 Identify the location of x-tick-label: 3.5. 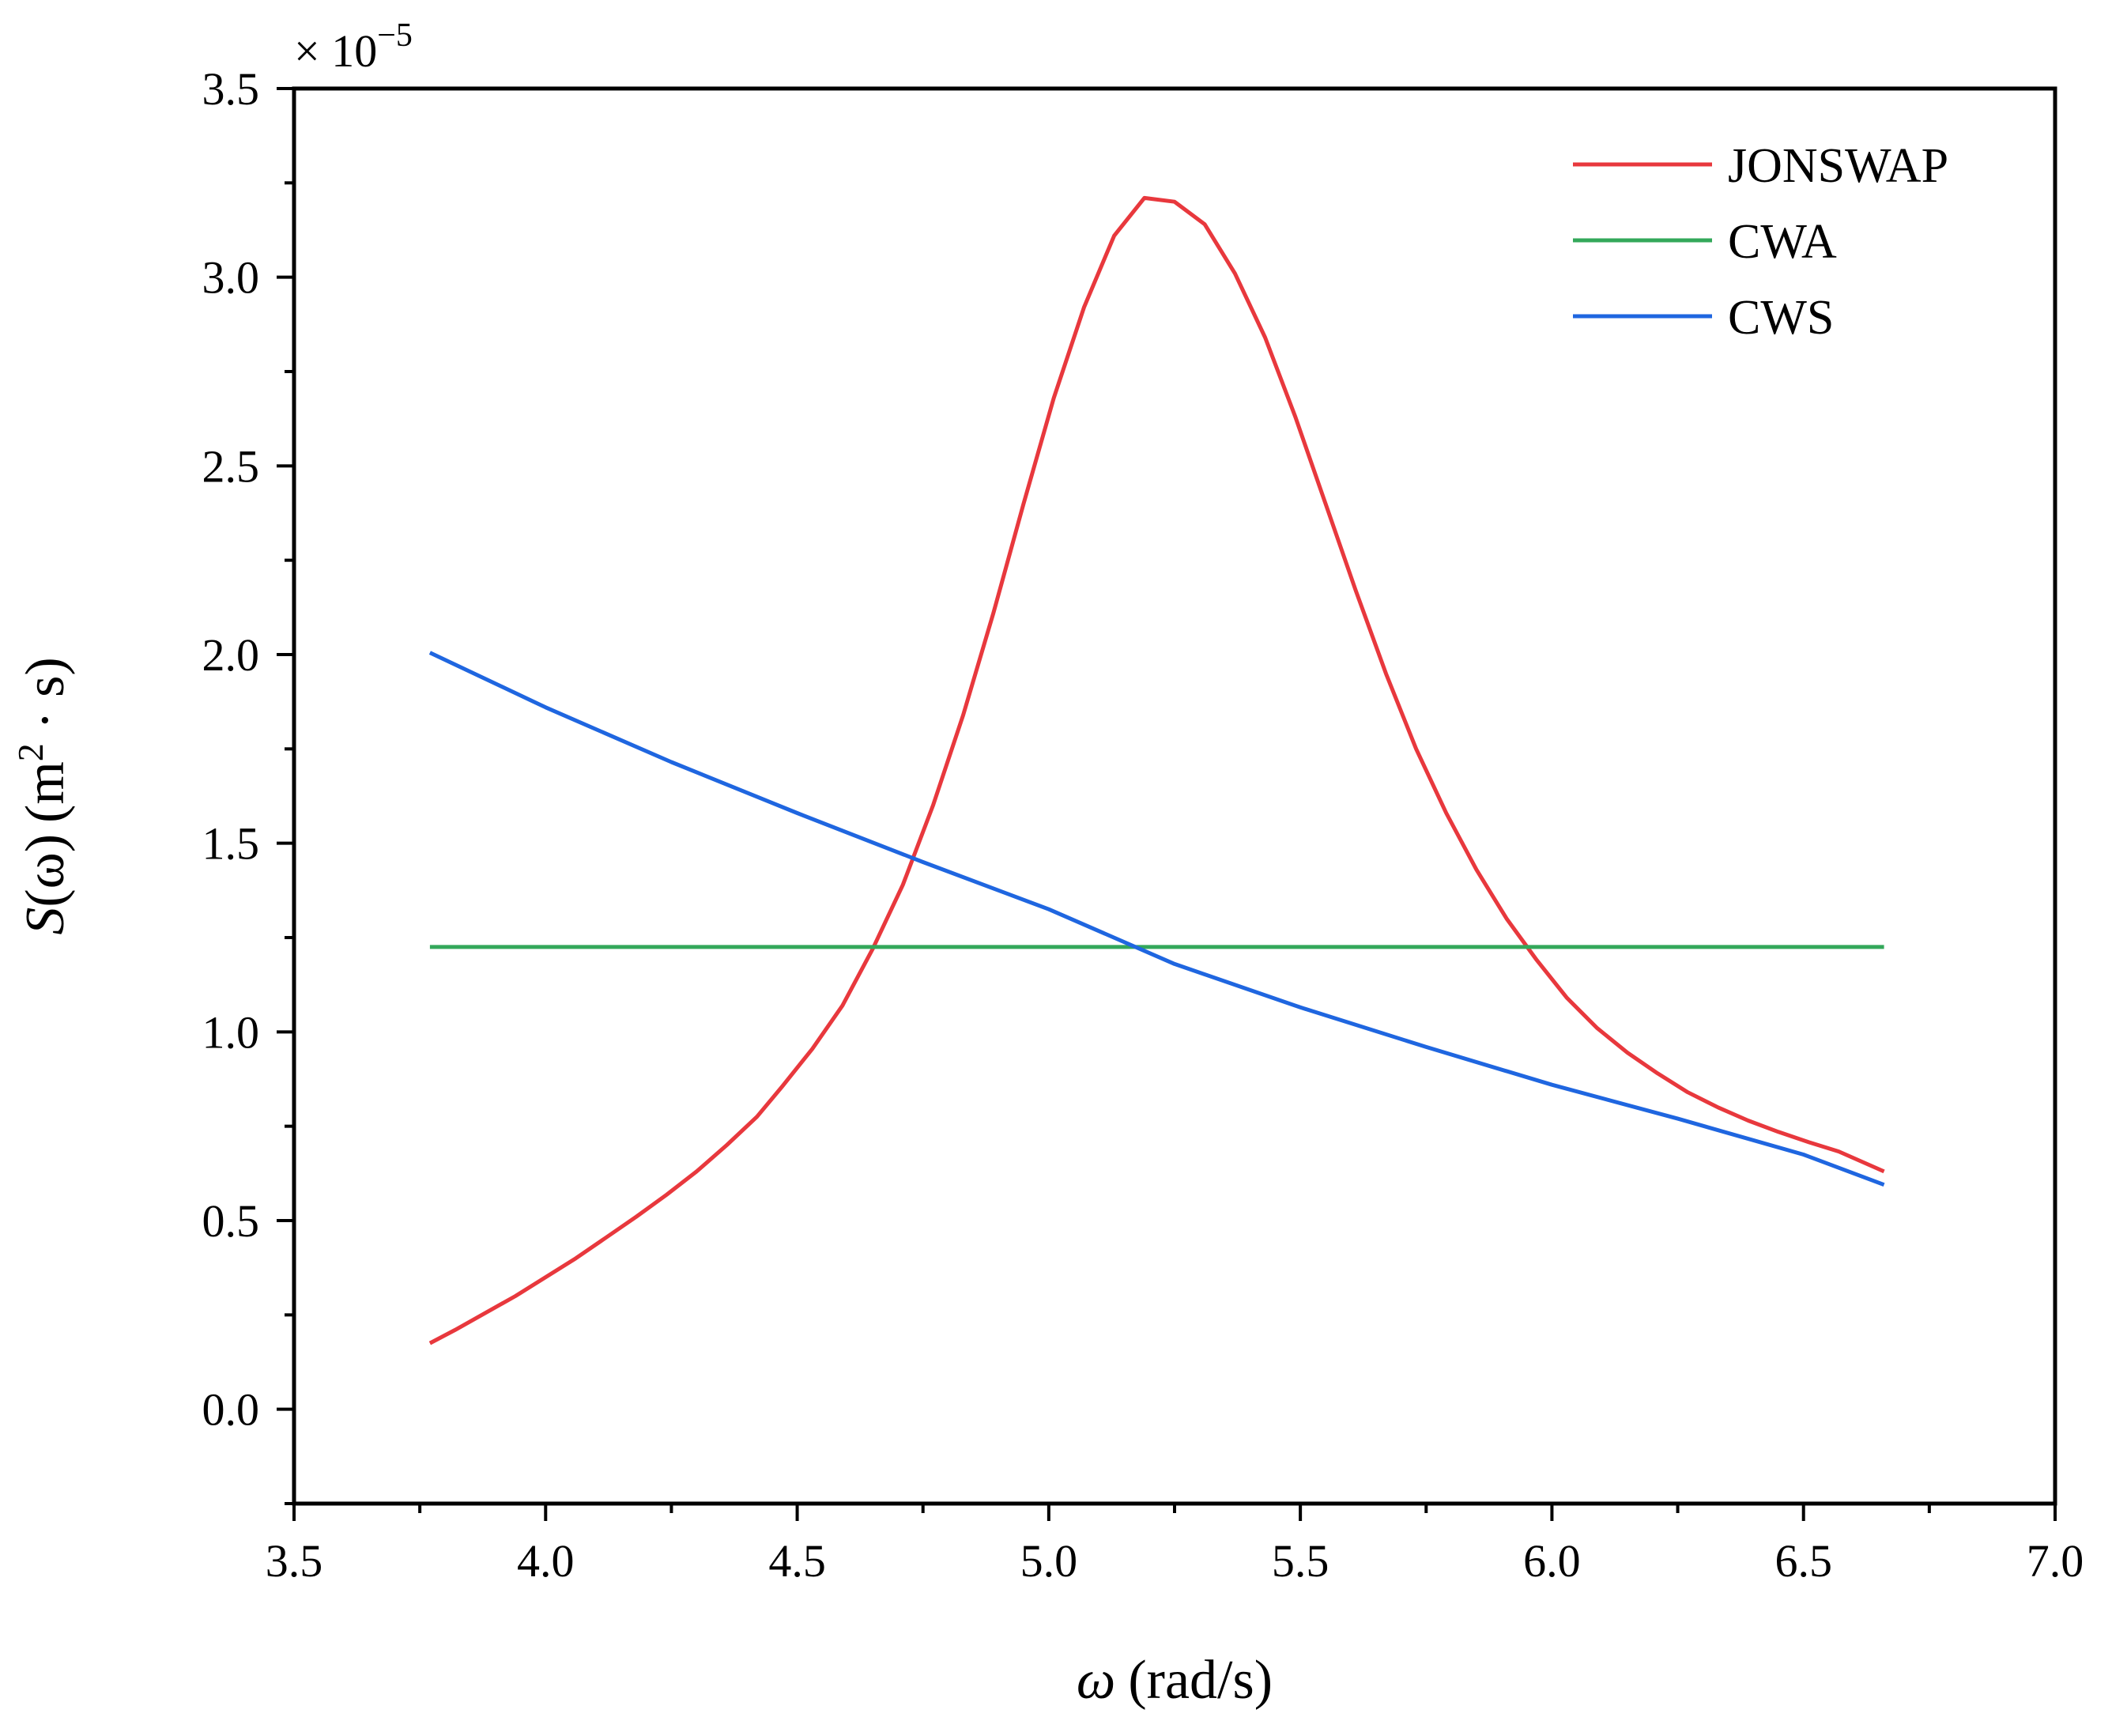
(294, 1561).